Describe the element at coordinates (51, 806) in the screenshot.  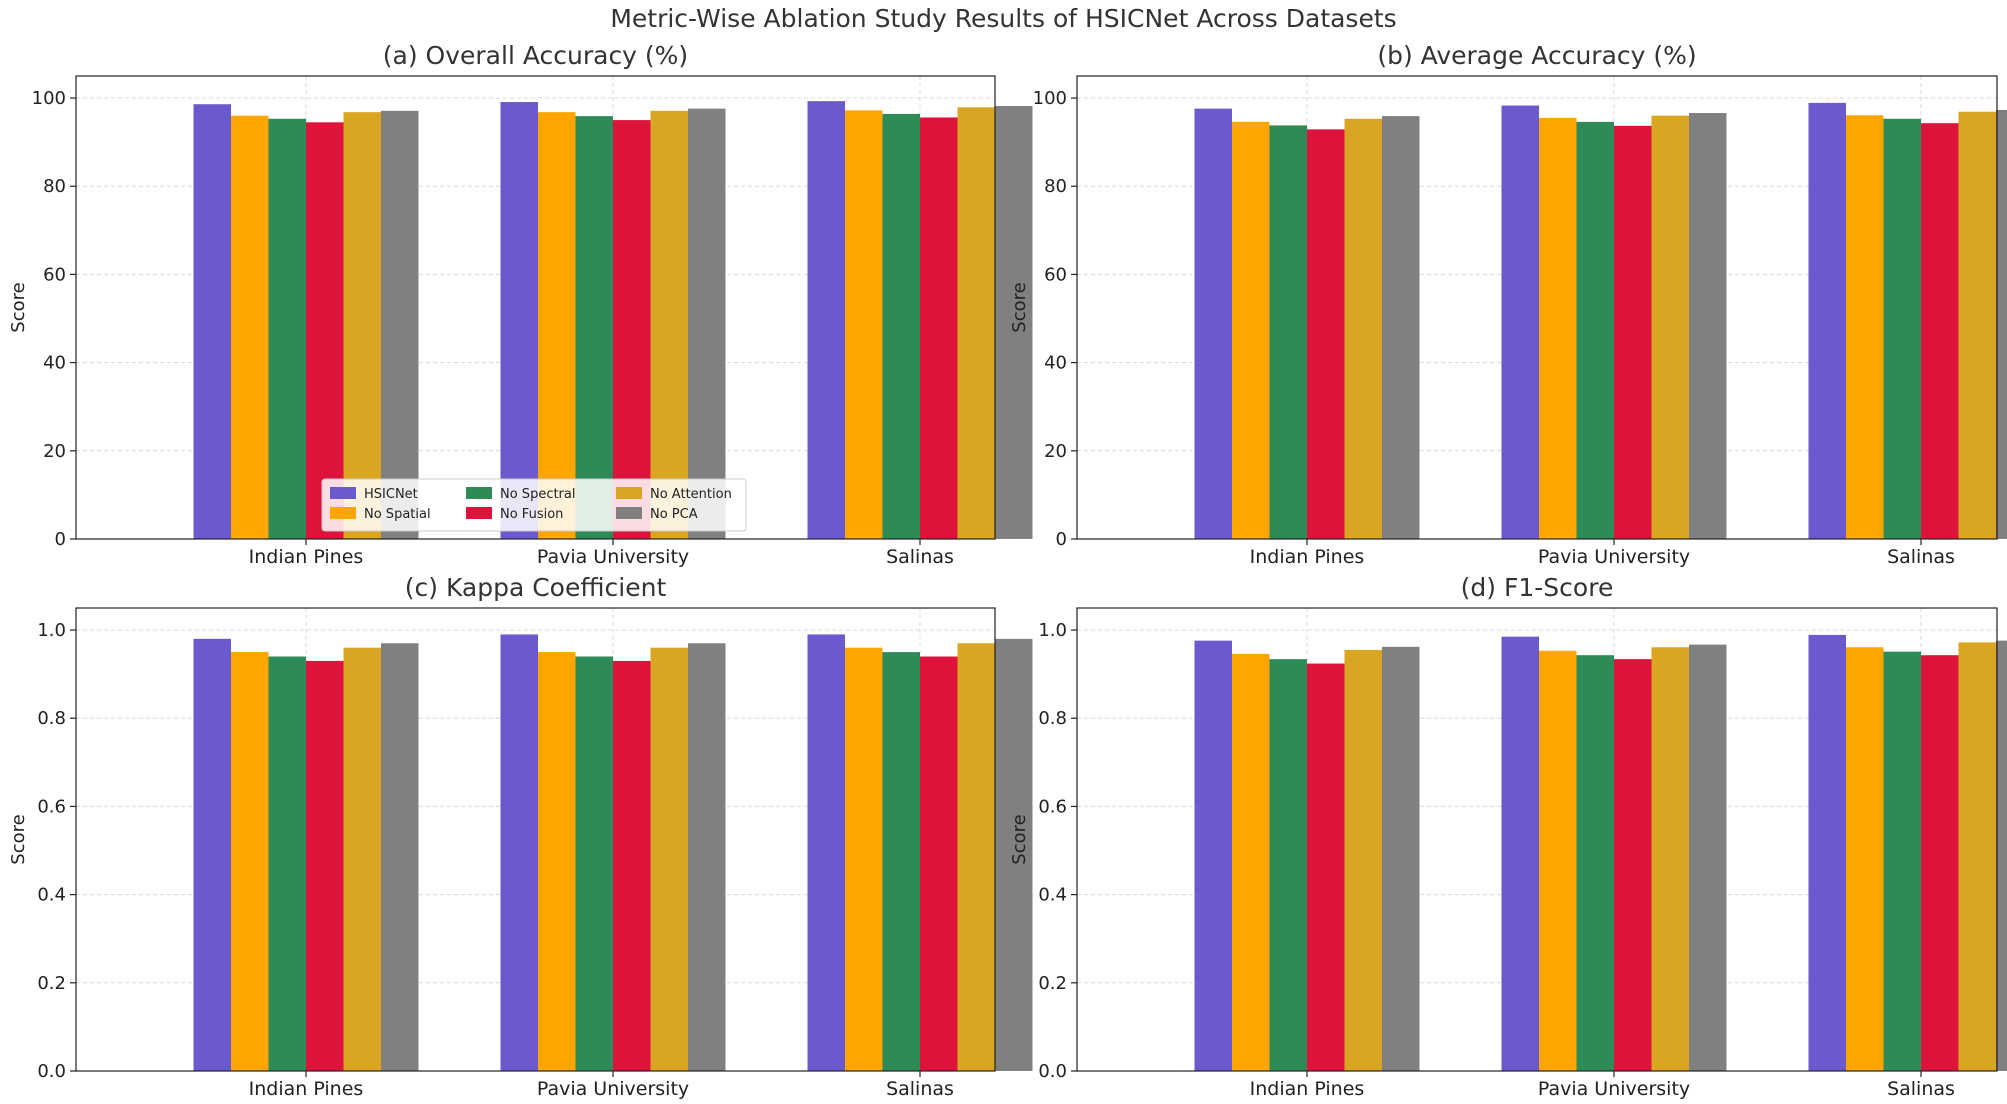
I see `y-tick-label: 0.6` at that location.